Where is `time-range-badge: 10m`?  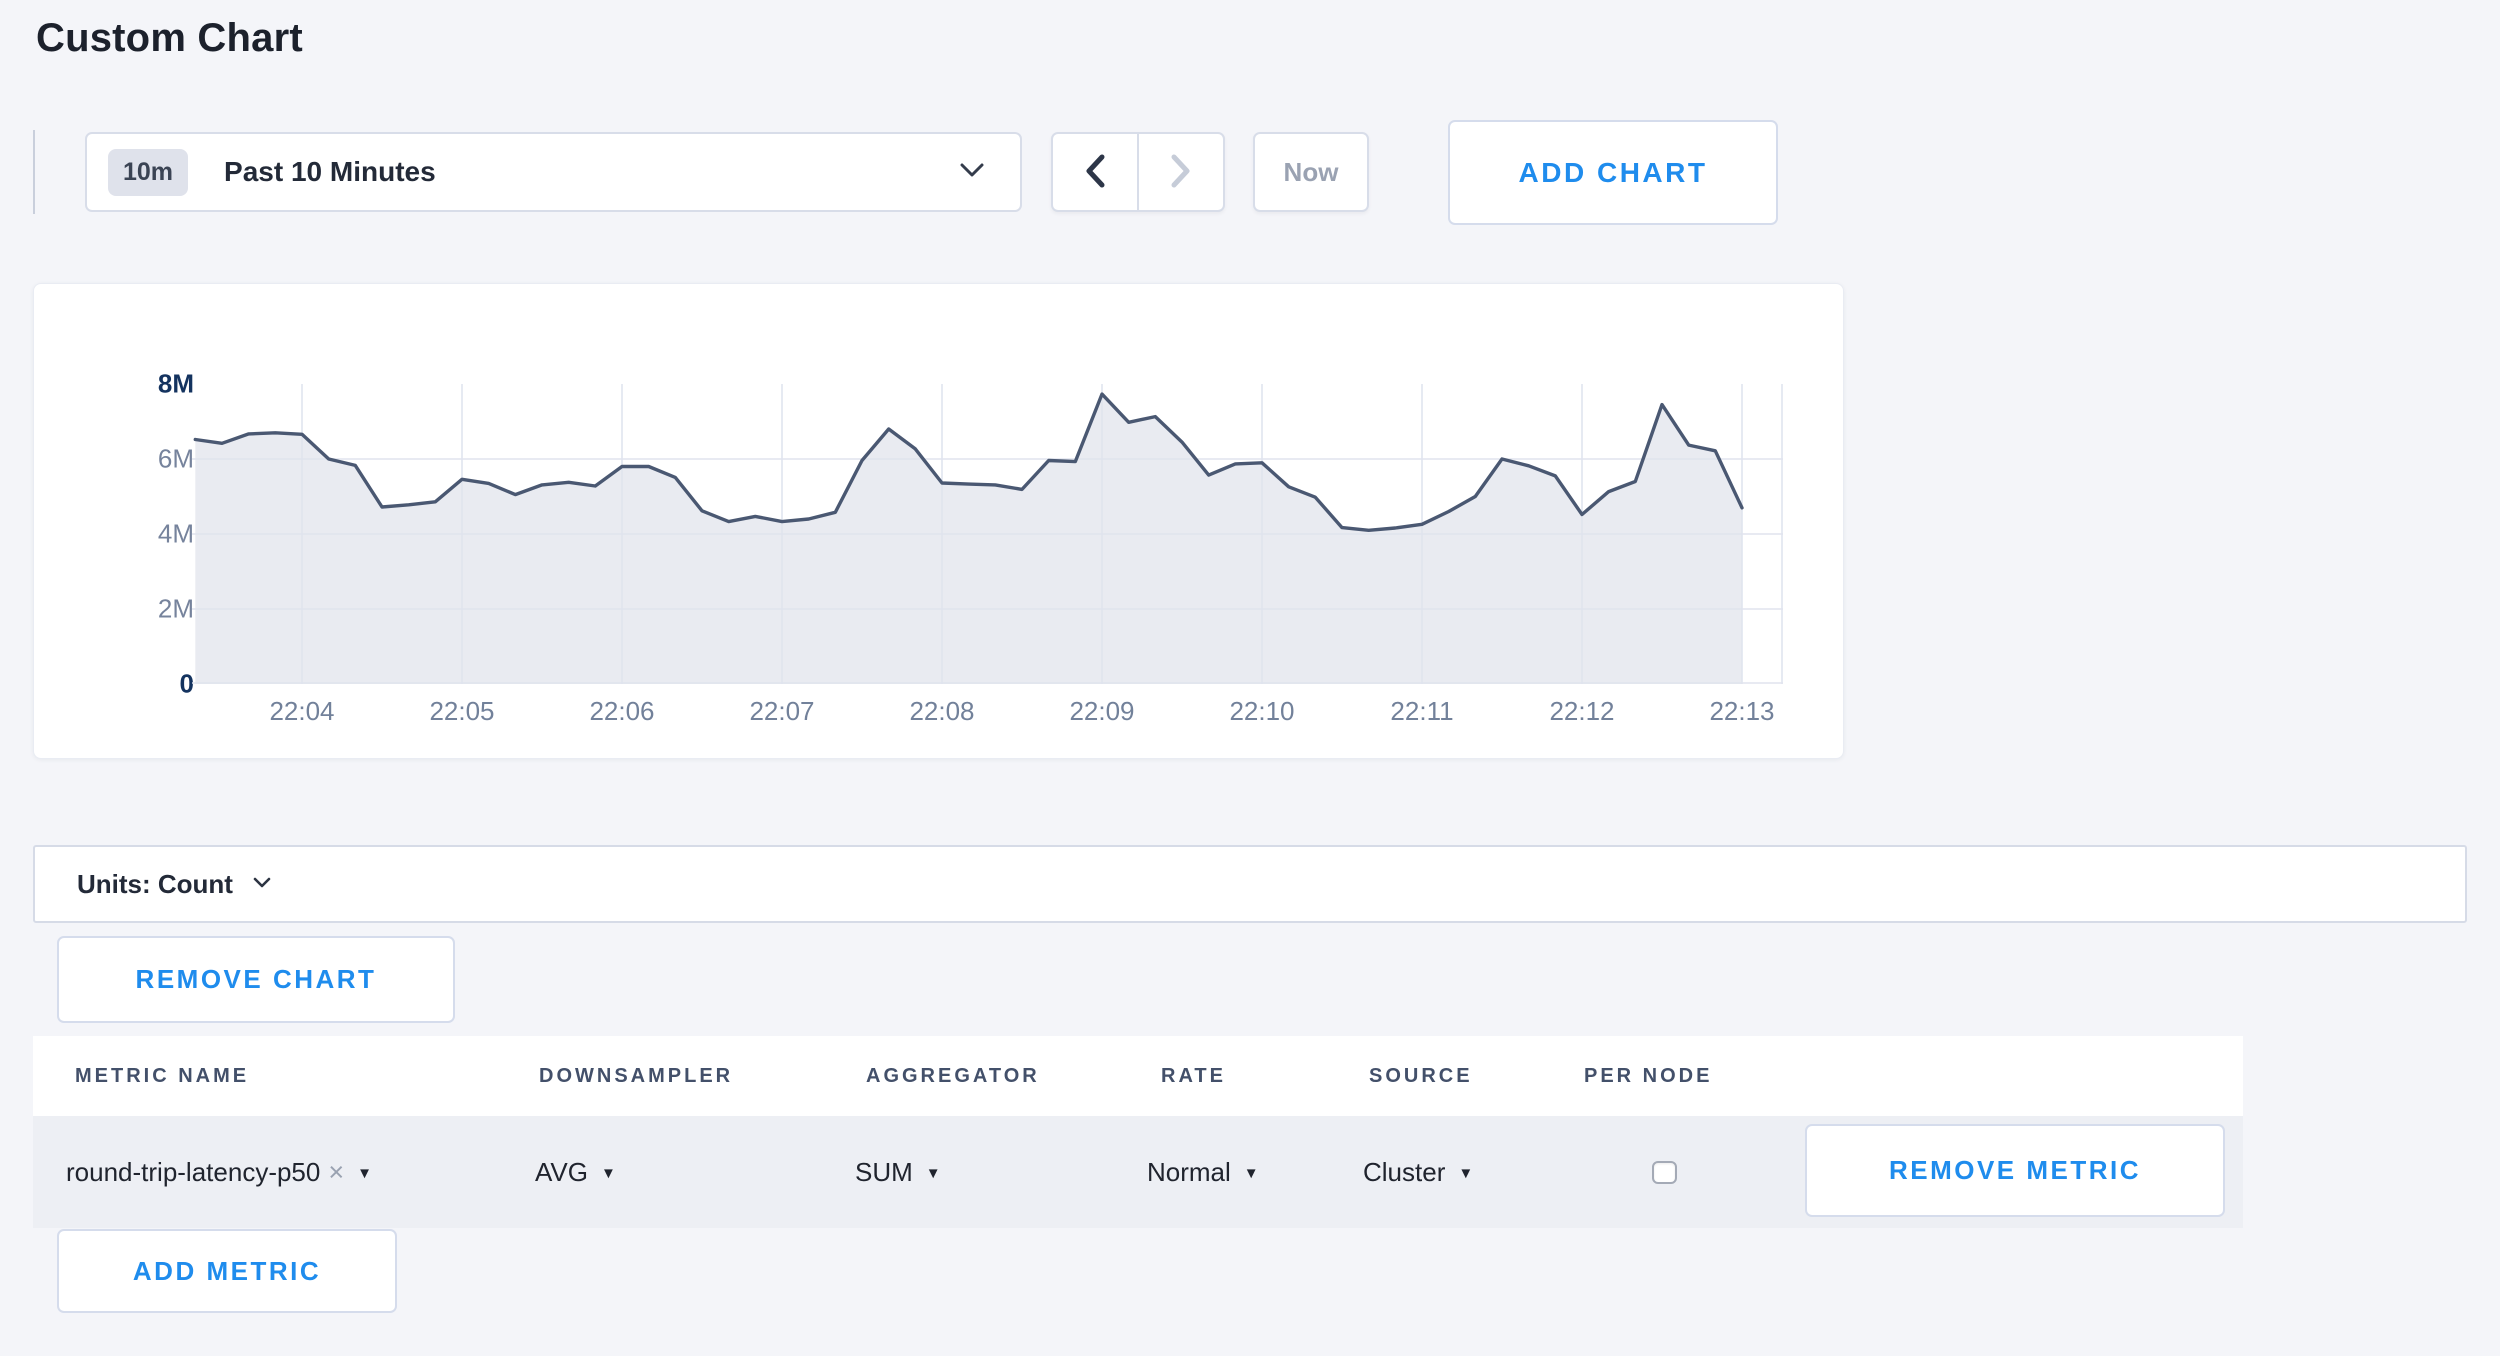
time-range-badge: 10m is located at coordinates (148, 172).